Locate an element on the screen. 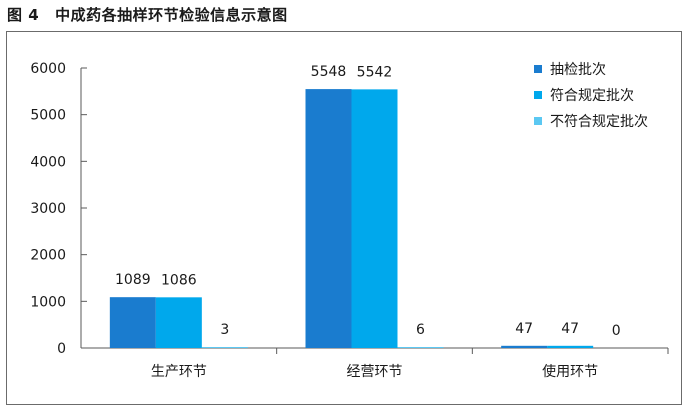 This screenshot has height=413, width=689. y-tick-label: 1000 is located at coordinates (48, 302).